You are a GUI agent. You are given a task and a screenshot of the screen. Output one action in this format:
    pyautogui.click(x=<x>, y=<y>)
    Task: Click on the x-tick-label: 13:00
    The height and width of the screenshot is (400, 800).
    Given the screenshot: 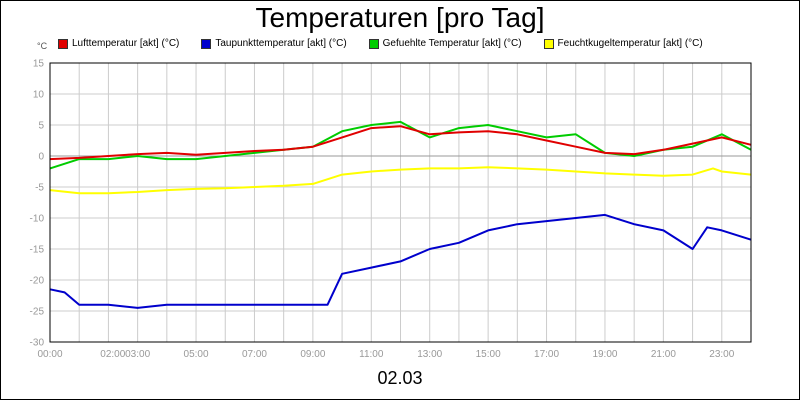 What is the action you would take?
    pyautogui.click(x=429, y=354)
    